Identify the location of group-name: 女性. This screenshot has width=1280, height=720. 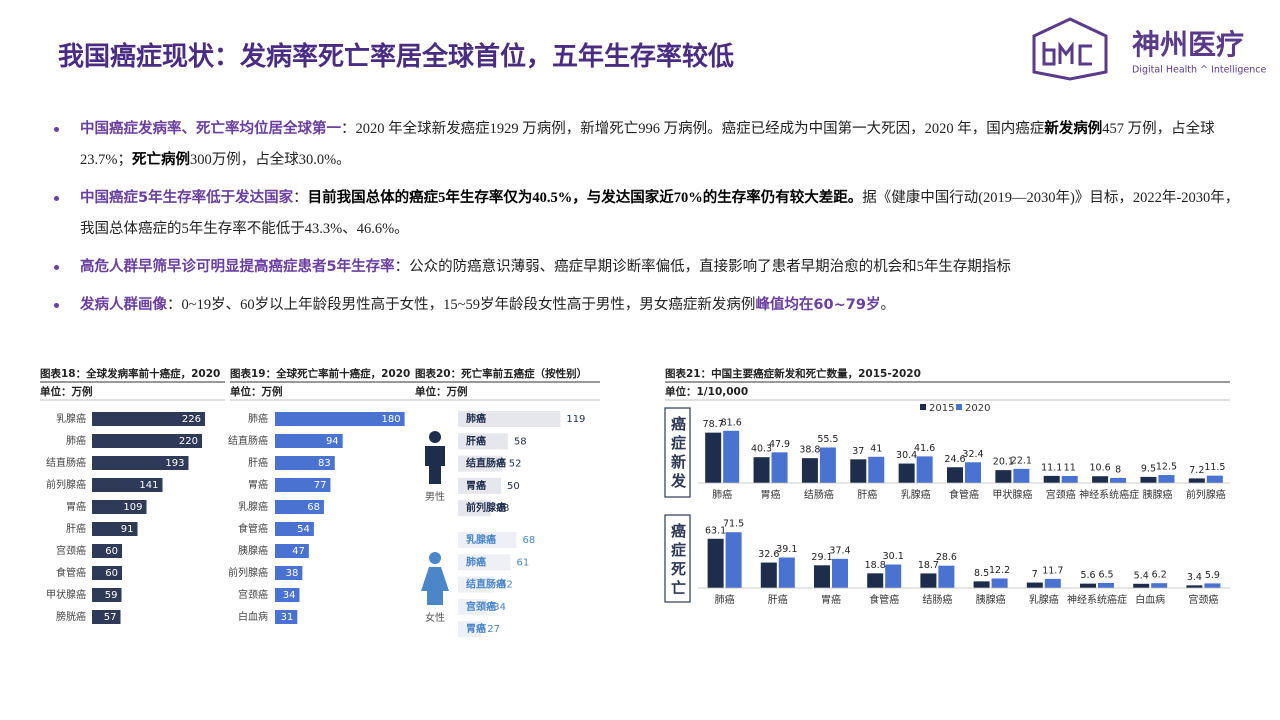
(435, 617).